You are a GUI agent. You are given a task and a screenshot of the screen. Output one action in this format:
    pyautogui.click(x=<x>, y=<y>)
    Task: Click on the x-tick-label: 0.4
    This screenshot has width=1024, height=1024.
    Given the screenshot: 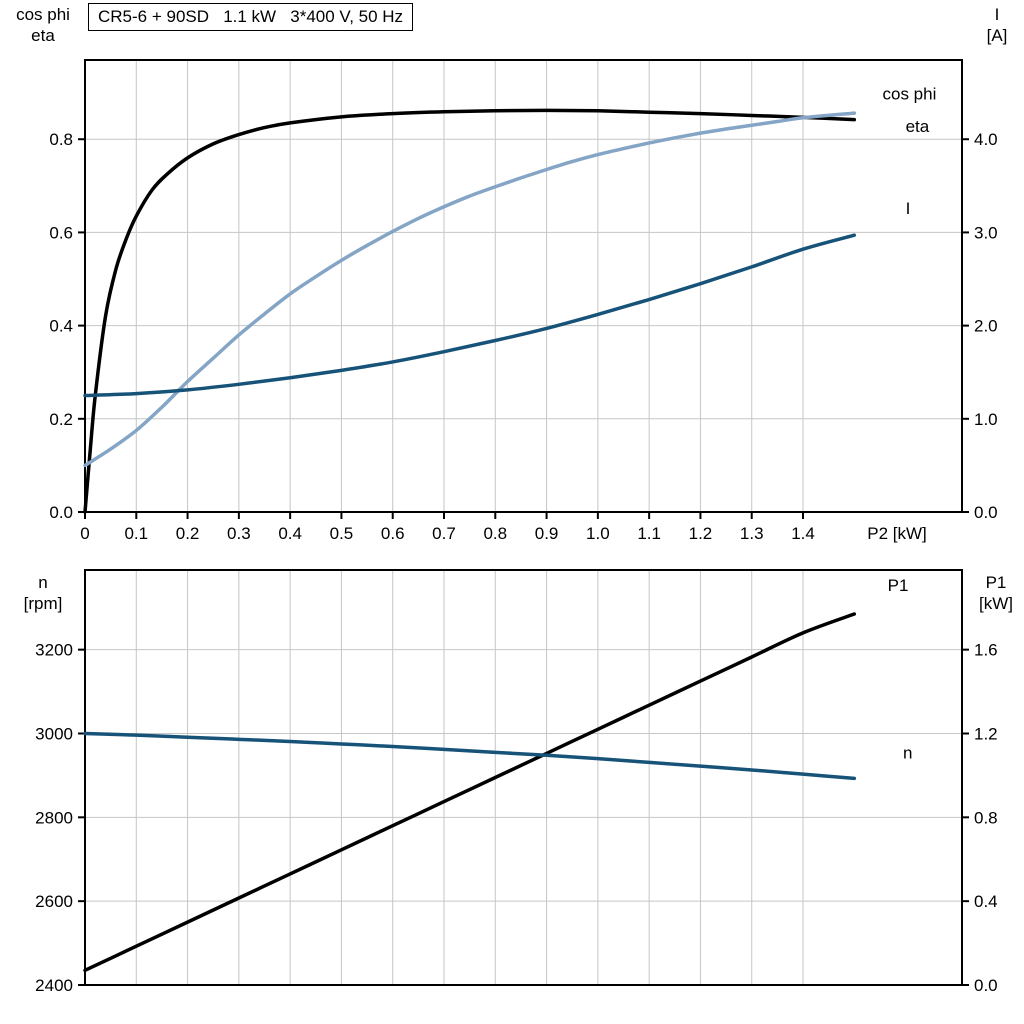 What is the action you would take?
    pyautogui.click(x=290, y=533)
    